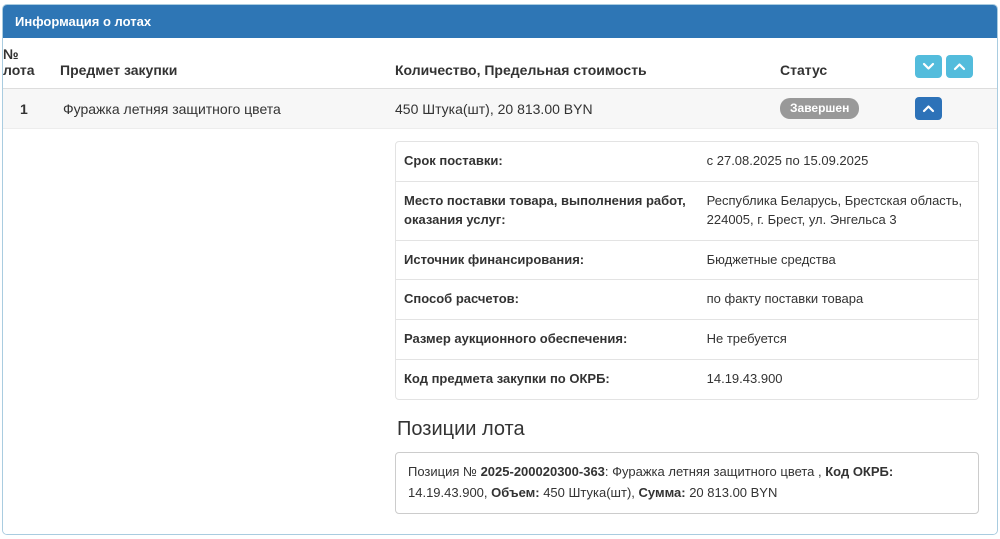 The image size is (1000, 539). I want to click on detail-label: Срок поставки:, so click(453, 160).